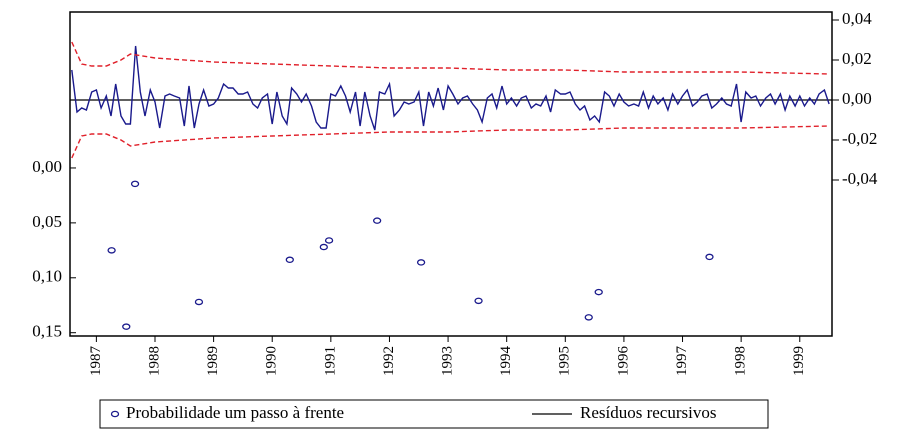  I want to click on y2-tick-label: 0,04, so click(857, 18).